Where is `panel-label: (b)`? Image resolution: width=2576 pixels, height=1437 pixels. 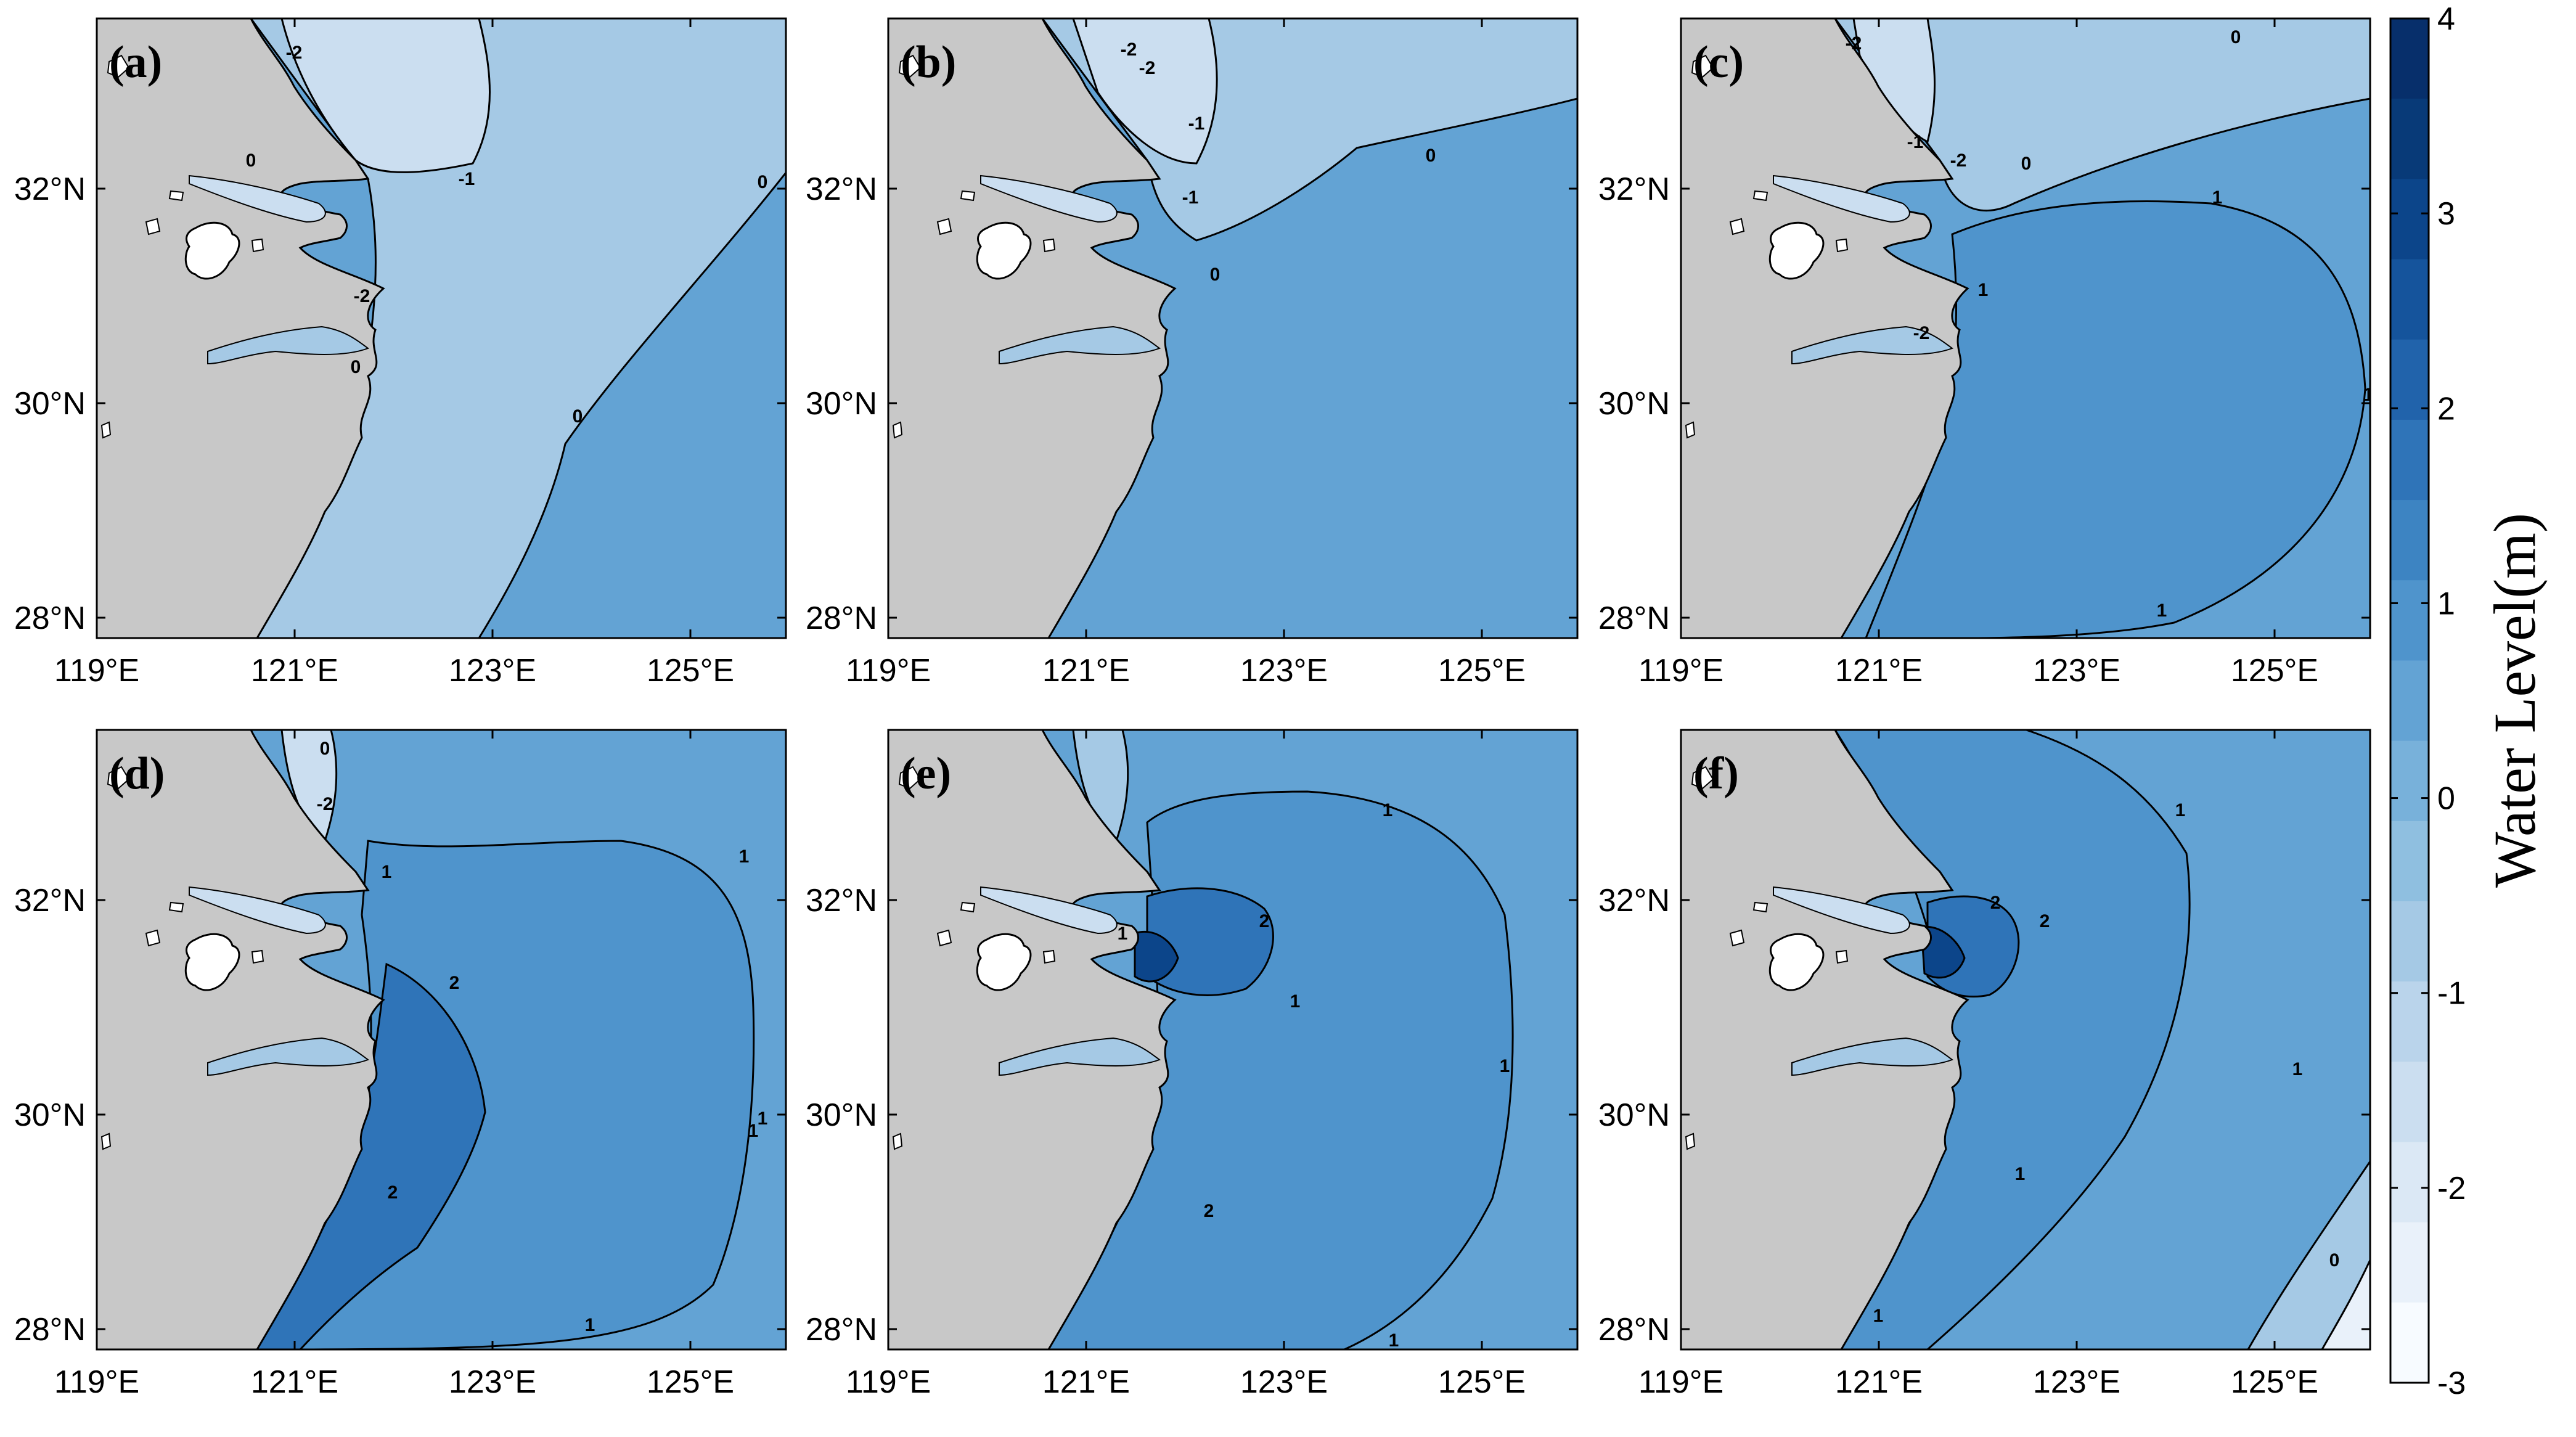 panel-label: (b) is located at coordinates (928, 62).